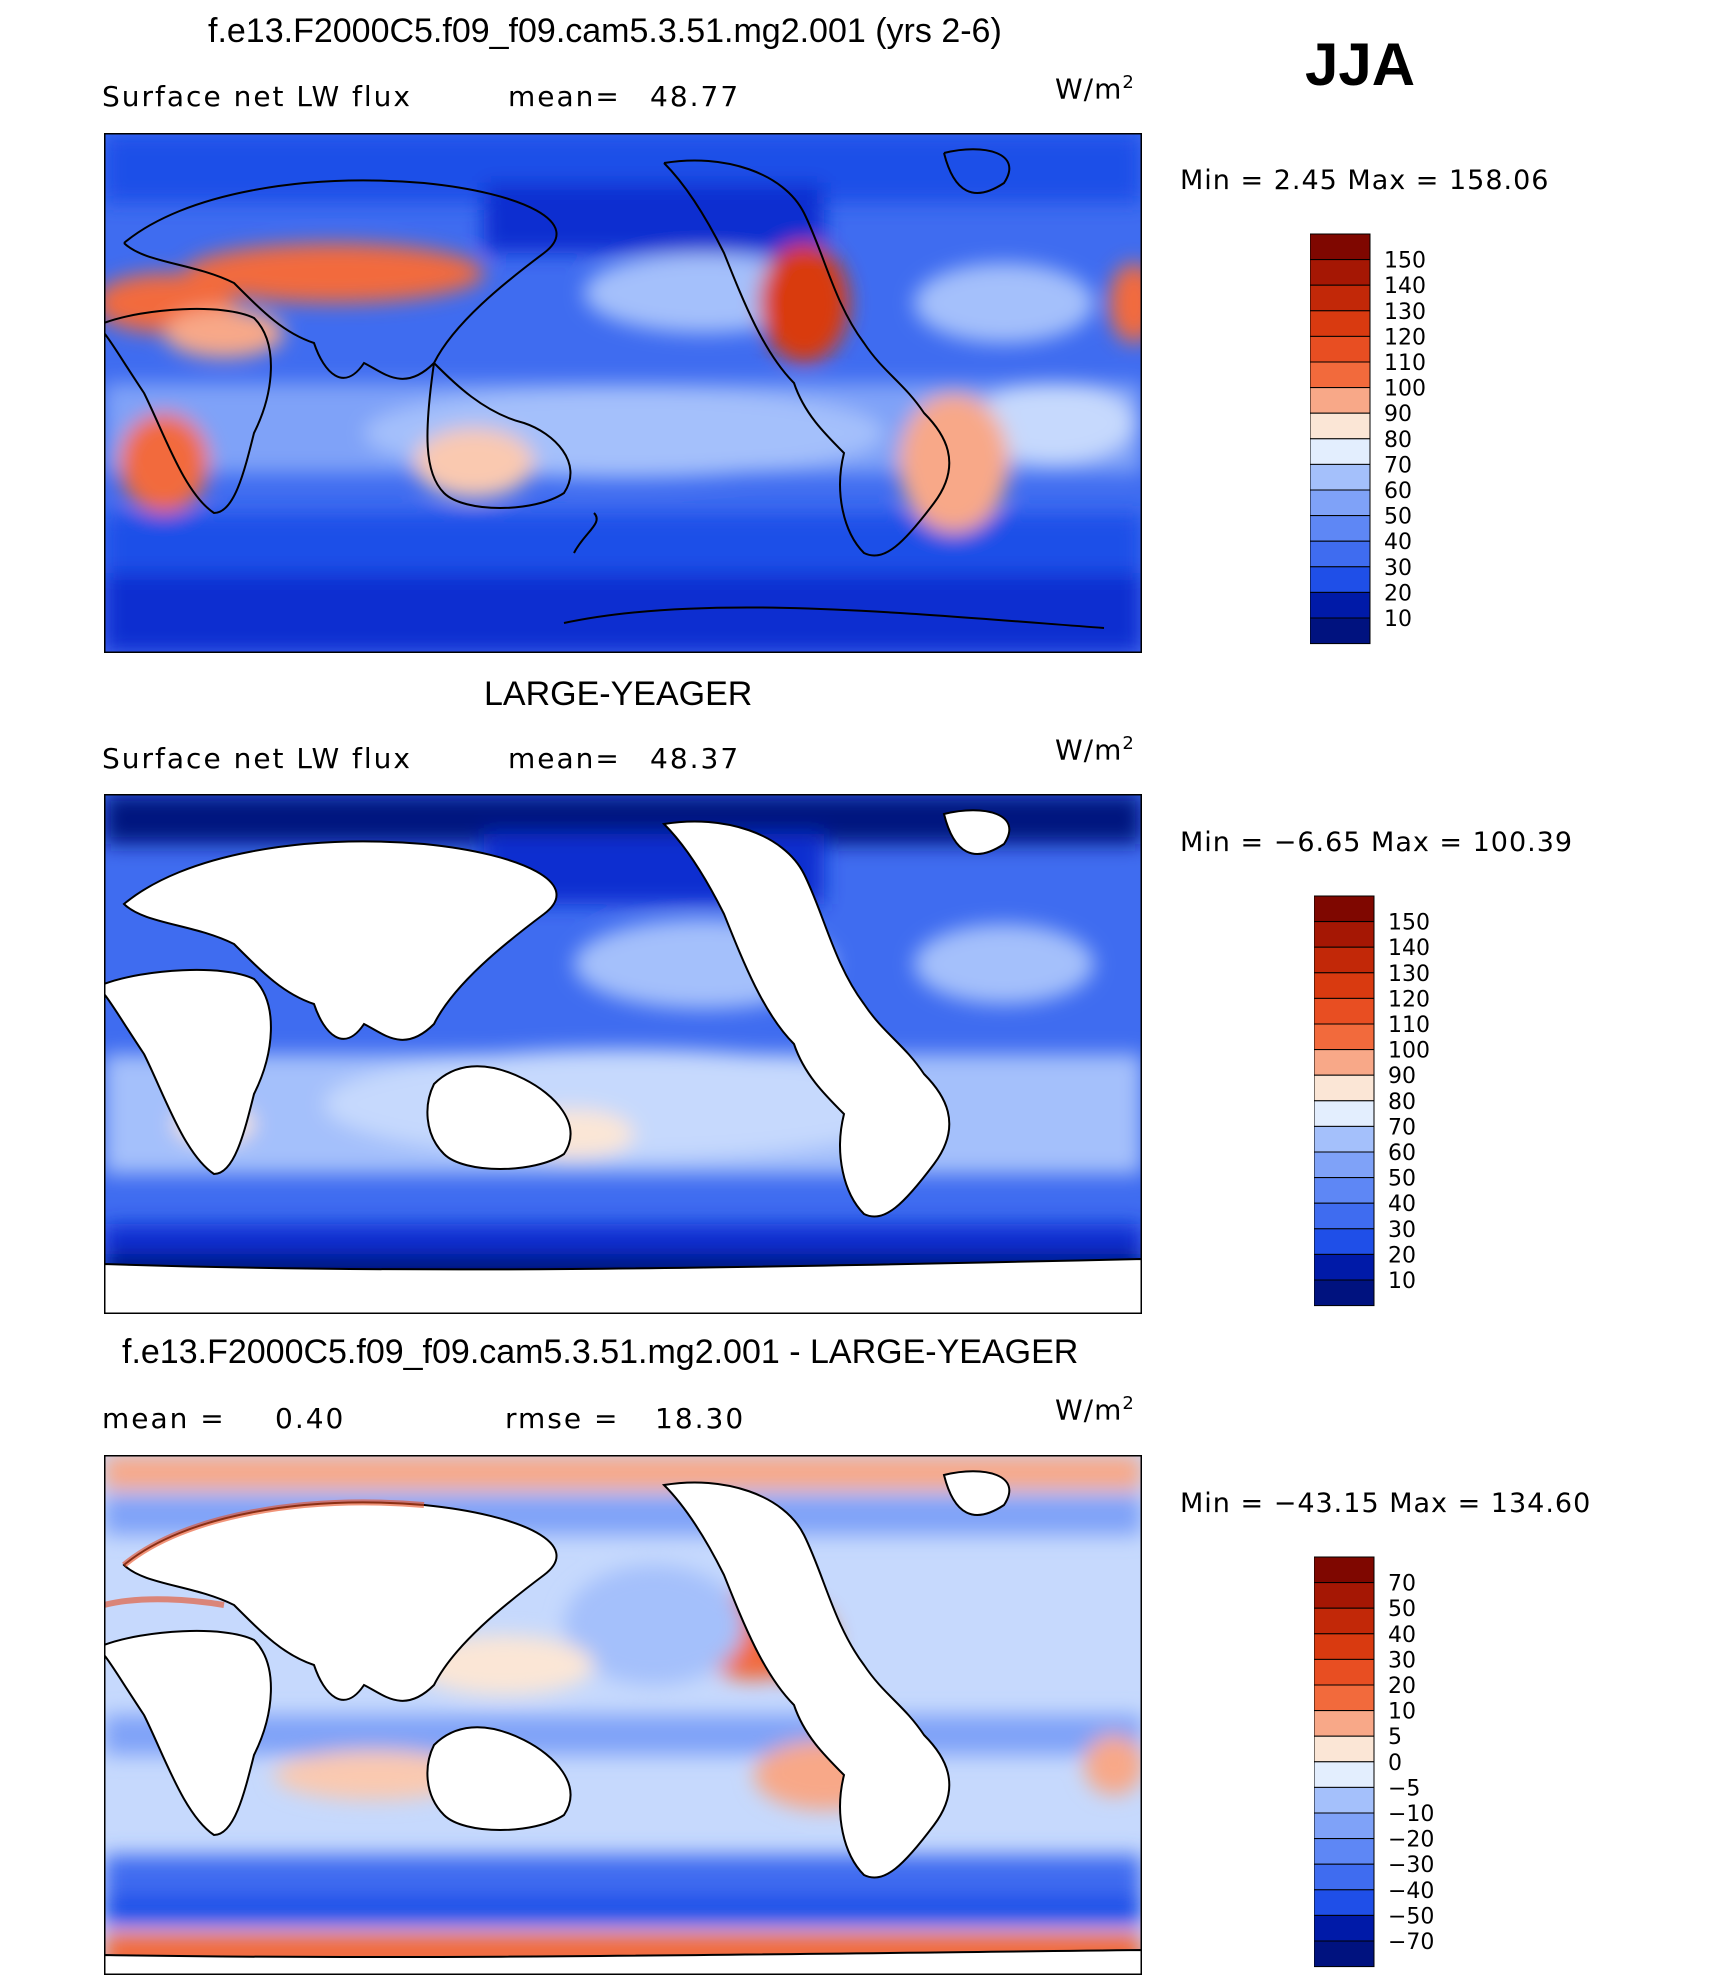 The height and width of the screenshot is (1979, 1710). I want to click on colorbar-label: 0, so click(1395, 1763).